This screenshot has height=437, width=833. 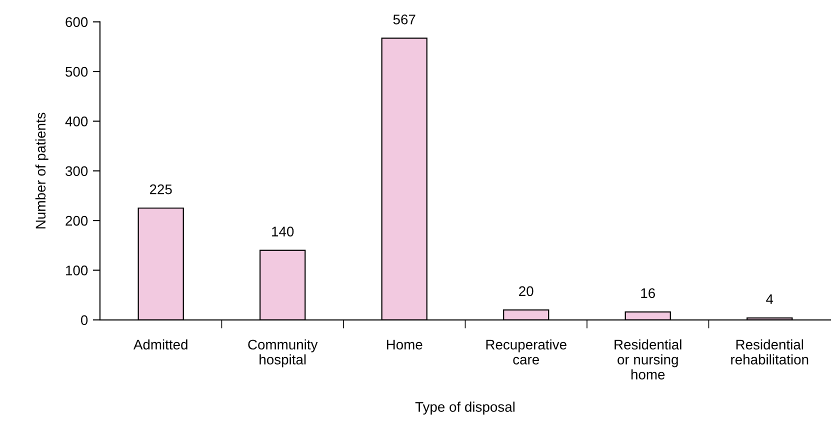 What do you see at coordinates (770, 299) in the screenshot?
I see `data-label: 4` at bounding box center [770, 299].